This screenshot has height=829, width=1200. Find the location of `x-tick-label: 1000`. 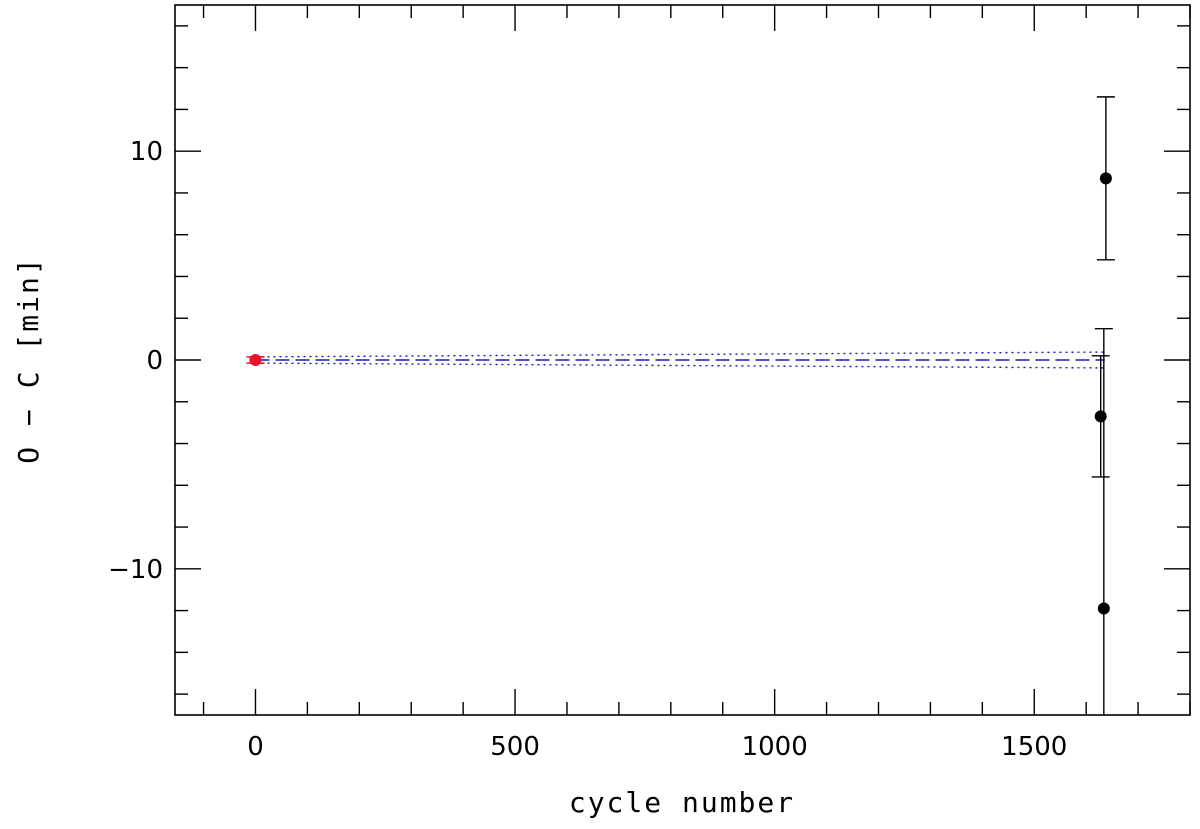

x-tick-label: 1000 is located at coordinates (775, 747).